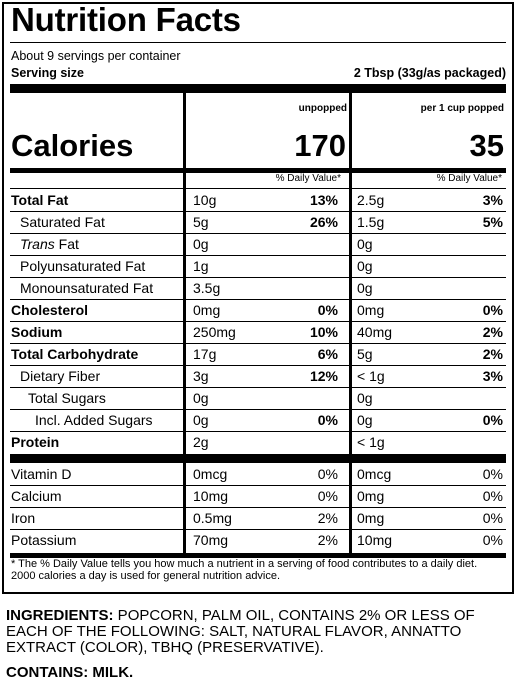 The height and width of the screenshot is (688, 520). Describe the element at coordinates (72, 145) in the screenshot. I see `calories-label: Calories` at that location.